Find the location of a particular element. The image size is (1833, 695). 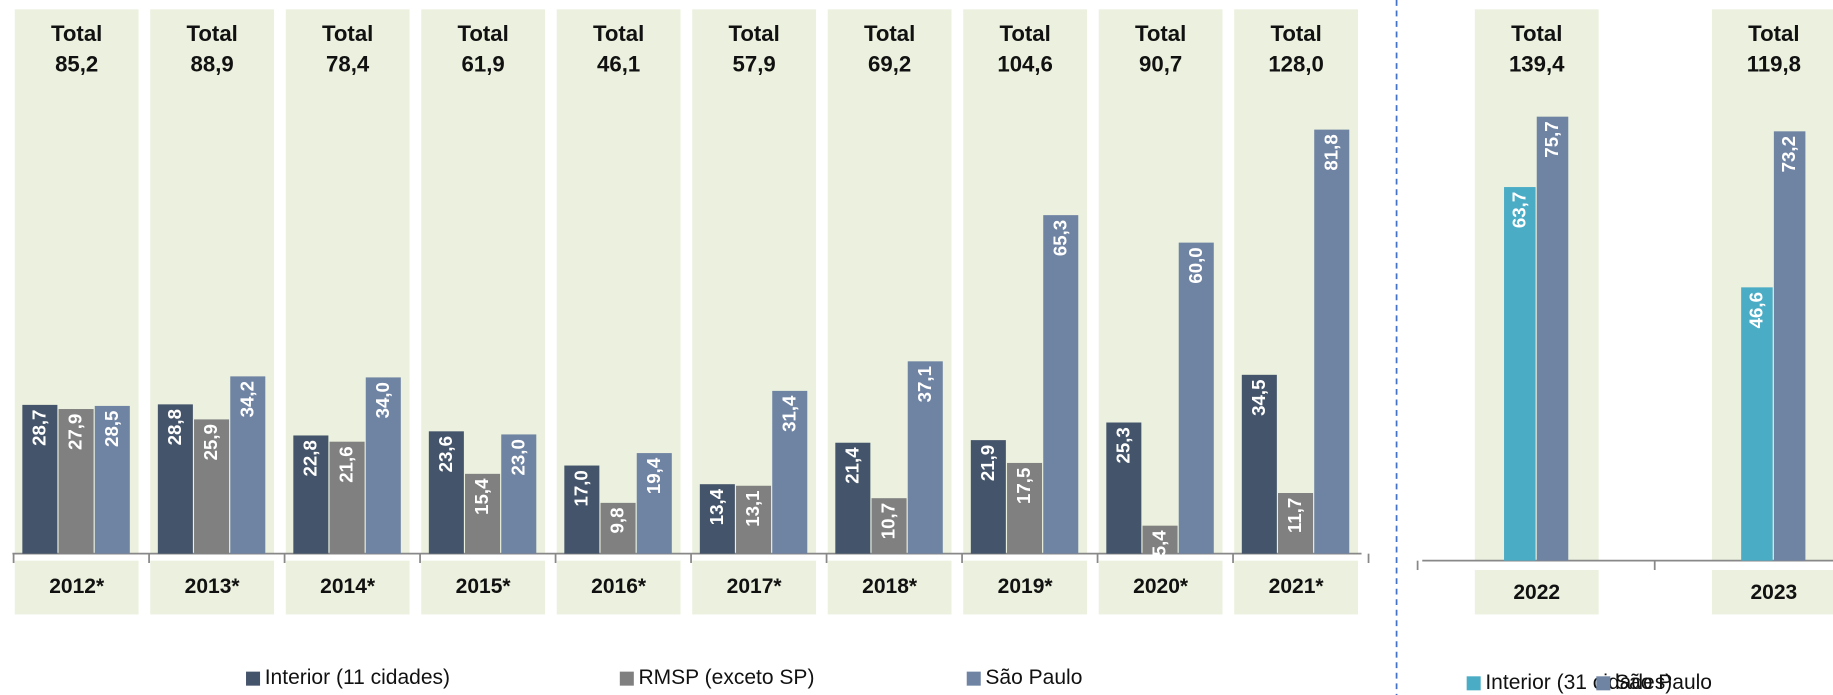

value-label: 19,4 is located at coordinates (653, 475).